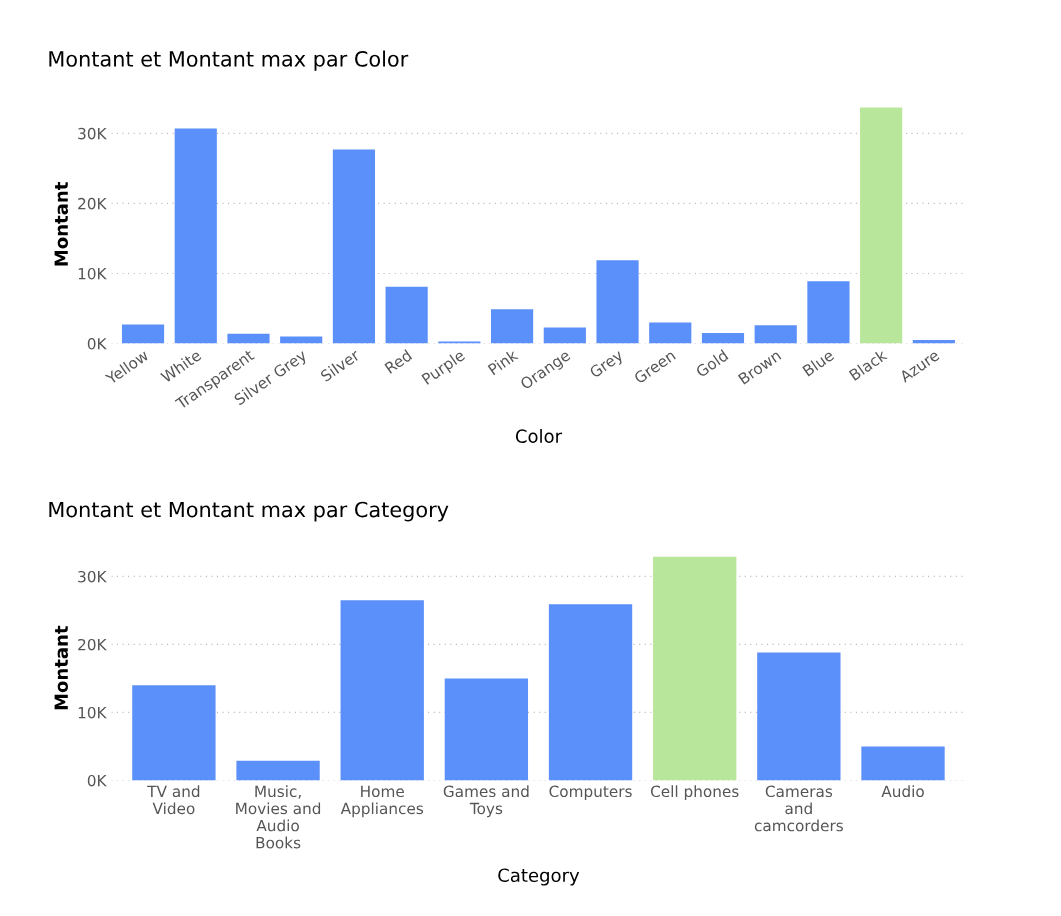 The width and height of the screenshot is (1061, 916). What do you see at coordinates (902, 791) in the screenshot?
I see `x-tick-label: Audio` at bounding box center [902, 791].